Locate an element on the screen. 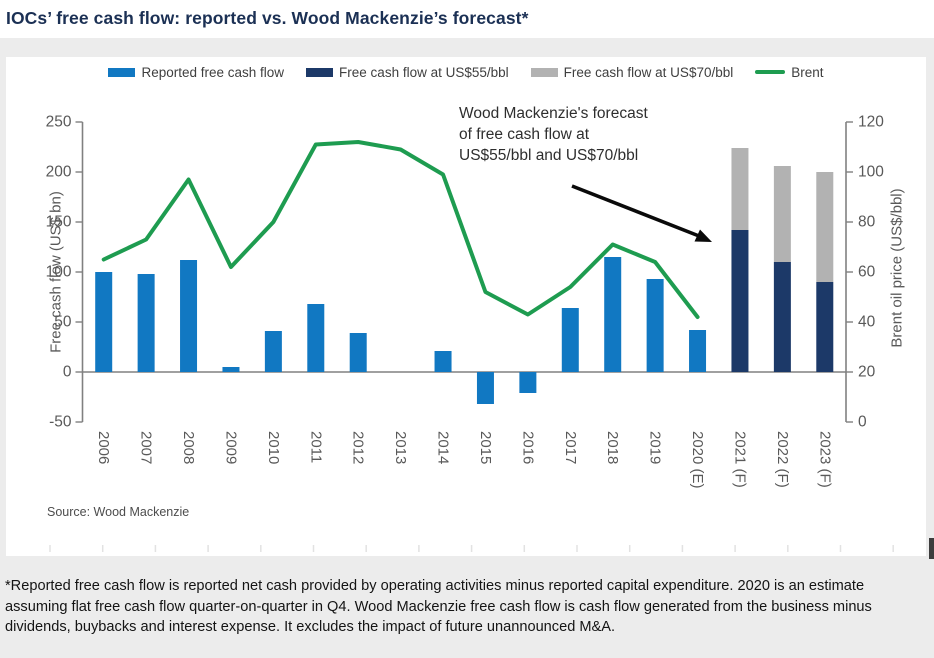  annotation-line: Wood Mackenzie's forecast is located at coordinates (553, 113).